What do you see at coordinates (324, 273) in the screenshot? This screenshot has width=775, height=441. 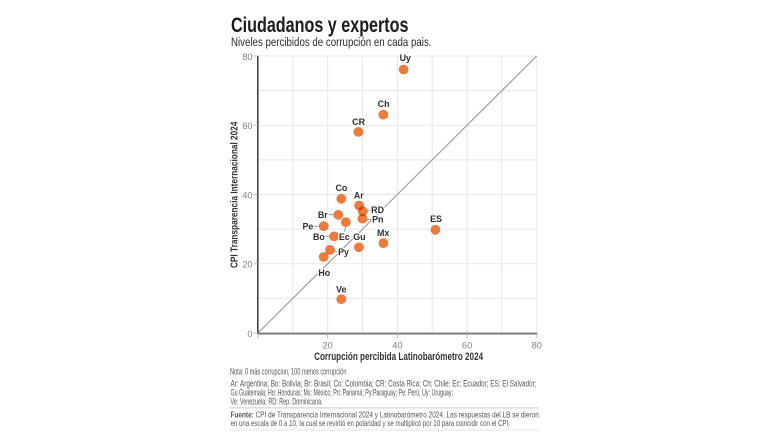 I see `svg-text: Ho` at bounding box center [324, 273].